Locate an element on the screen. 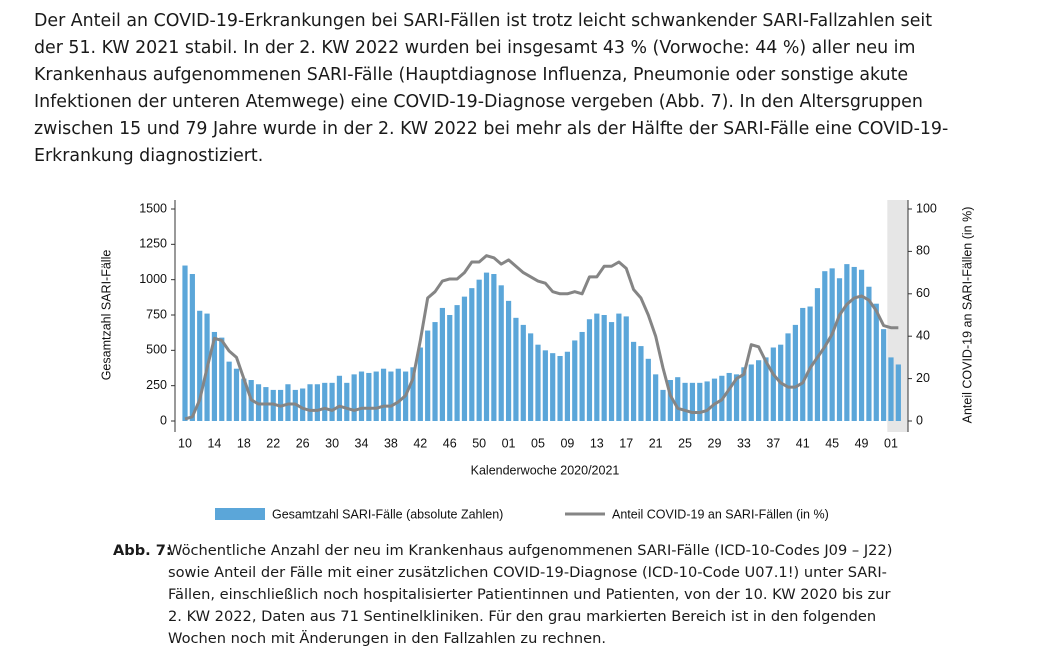 This screenshot has width=1056, height=662. paragraph-line: Erkrankung diagnostiziert. is located at coordinates (149, 156).